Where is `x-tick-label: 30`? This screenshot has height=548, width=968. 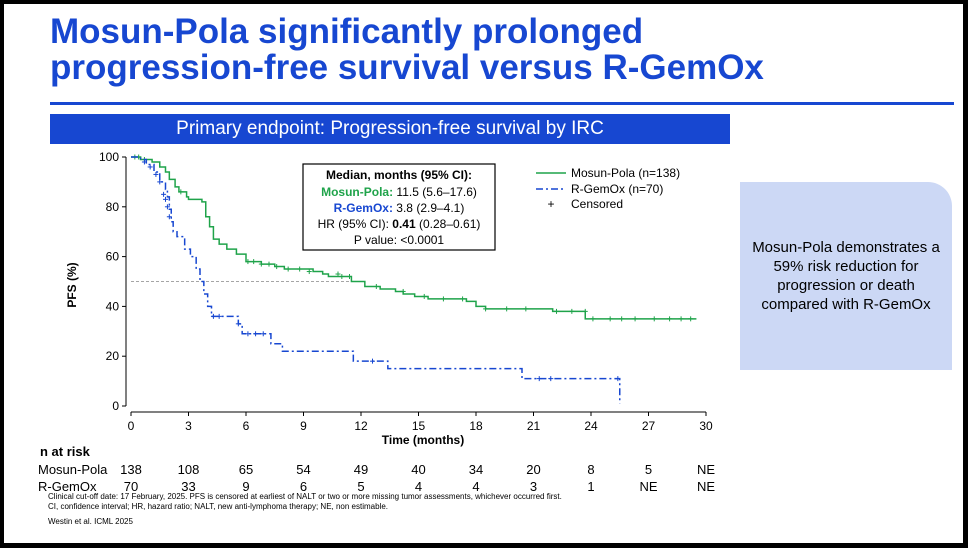 x-tick-label: 30 is located at coordinates (706, 426).